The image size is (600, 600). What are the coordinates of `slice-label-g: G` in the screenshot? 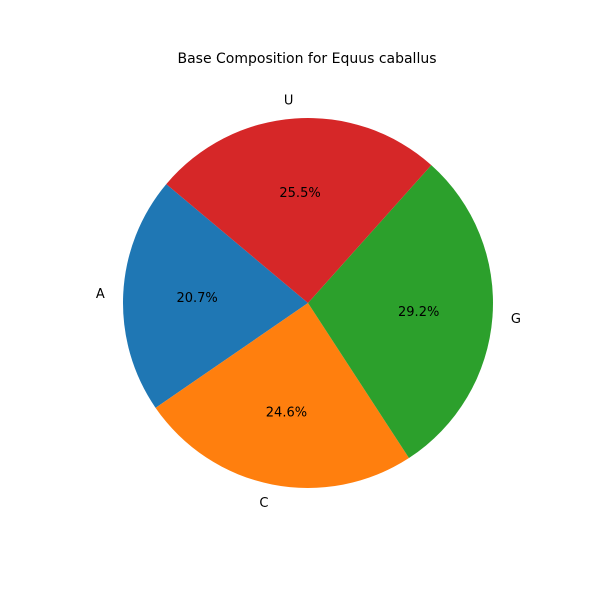 It's located at (516, 319).